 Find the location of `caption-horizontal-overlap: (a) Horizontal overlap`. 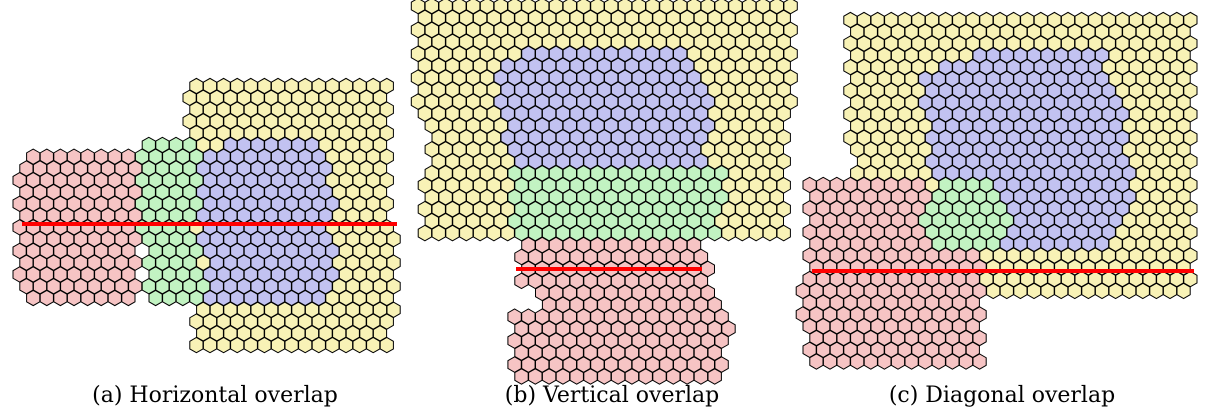

caption-horizontal-overlap: (a) Horizontal overlap is located at coordinates (215, 395).